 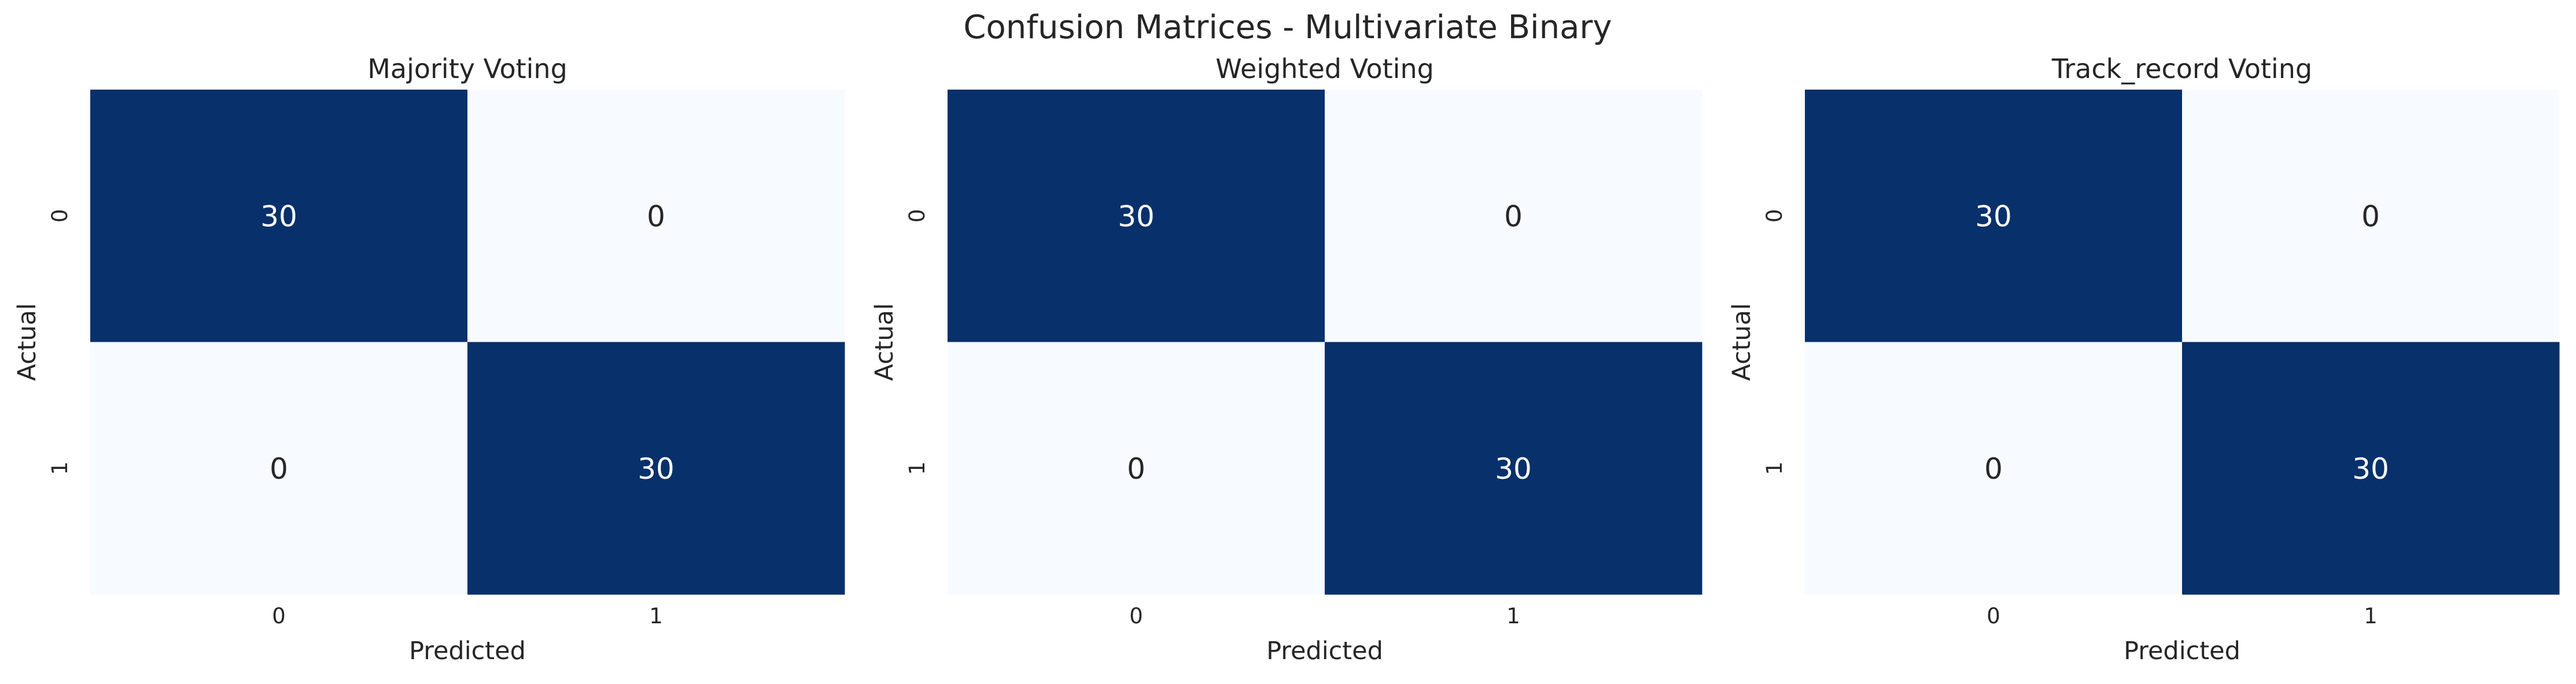 What do you see at coordinates (1287, 28) in the screenshot?
I see `figure-suptitle: Confusion Matrices - Multivariate Binary` at bounding box center [1287, 28].